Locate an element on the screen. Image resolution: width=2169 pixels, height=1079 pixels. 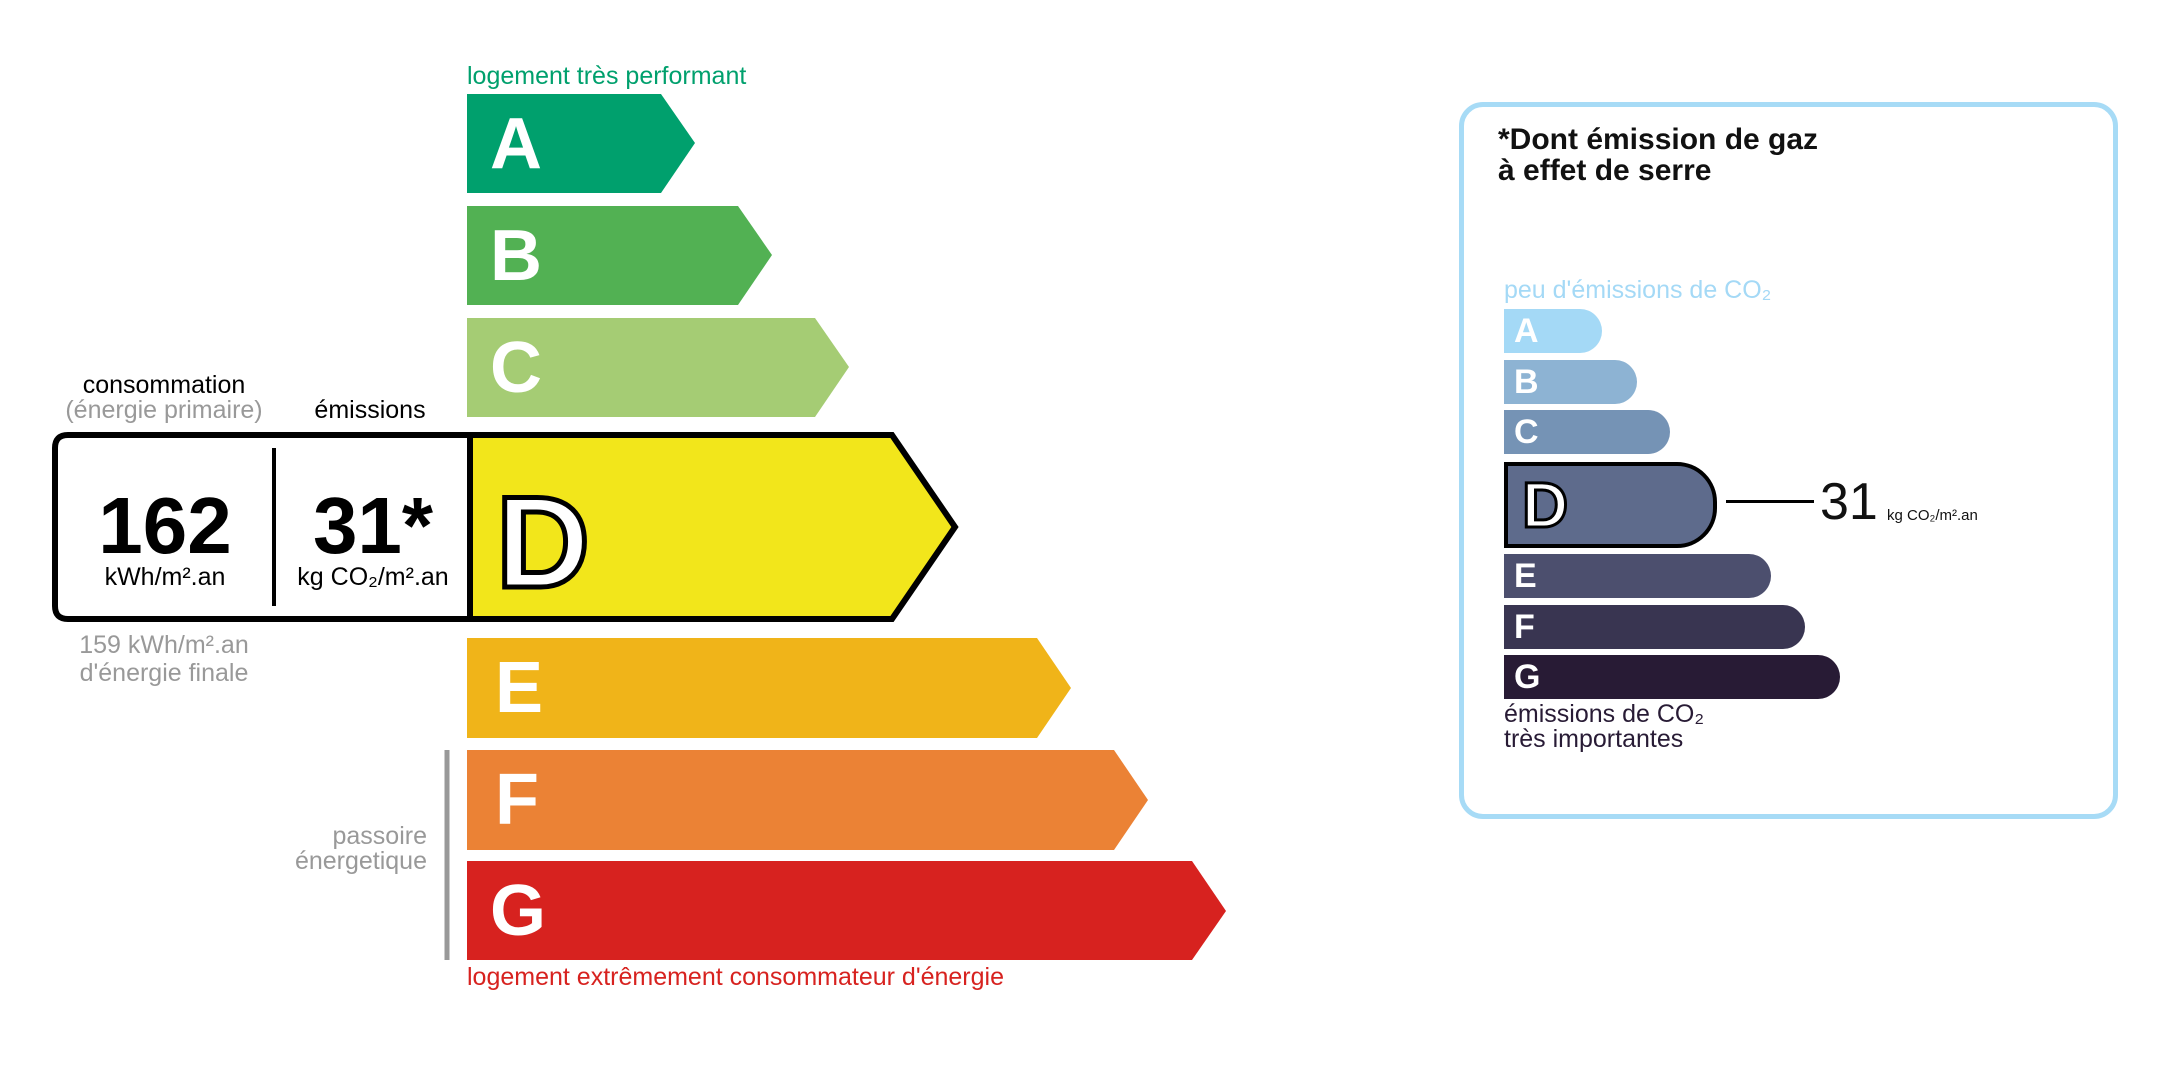
ghg-letter-g: G is located at coordinates (1527, 677).